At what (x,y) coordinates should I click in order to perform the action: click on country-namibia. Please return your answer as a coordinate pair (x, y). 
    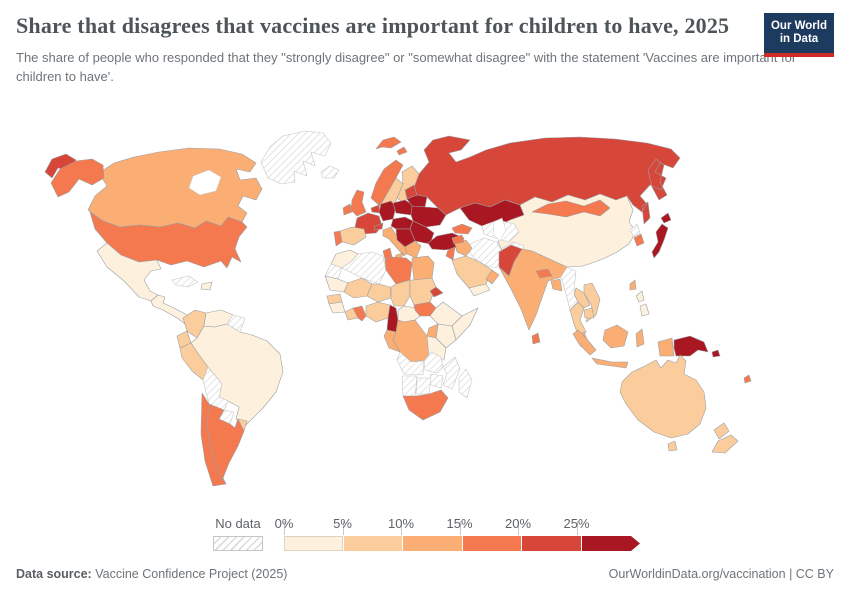
    Looking at the image, I should click on (409, 387).